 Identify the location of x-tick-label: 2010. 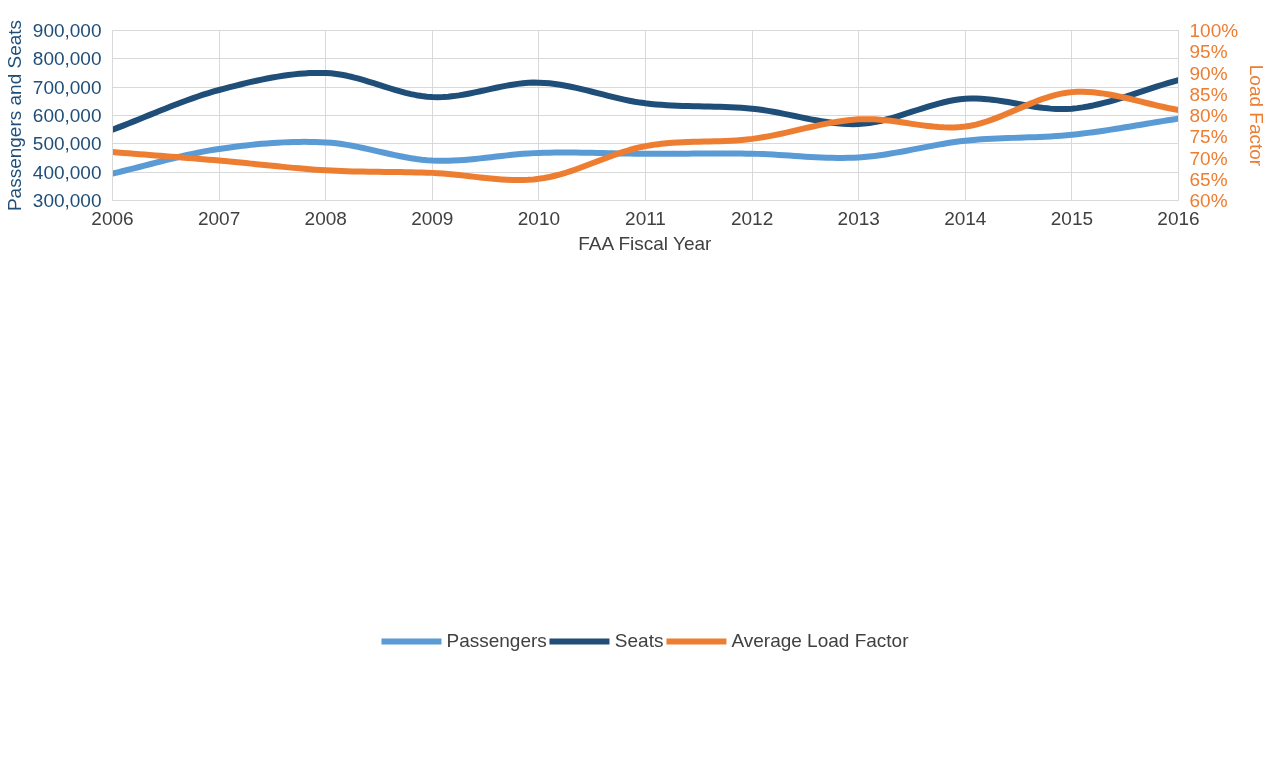
(539, 218).